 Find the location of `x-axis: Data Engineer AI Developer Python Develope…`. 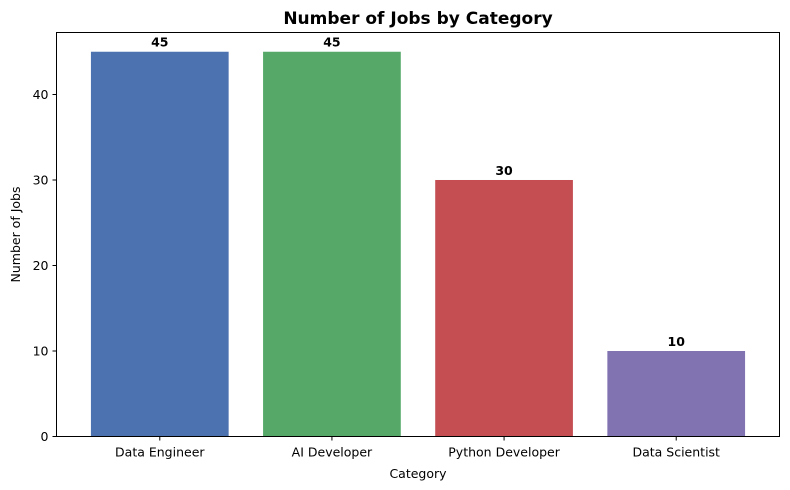

x-axis: Data Engineer AI Developer Python Develope… is located at coordinates (417, 448).